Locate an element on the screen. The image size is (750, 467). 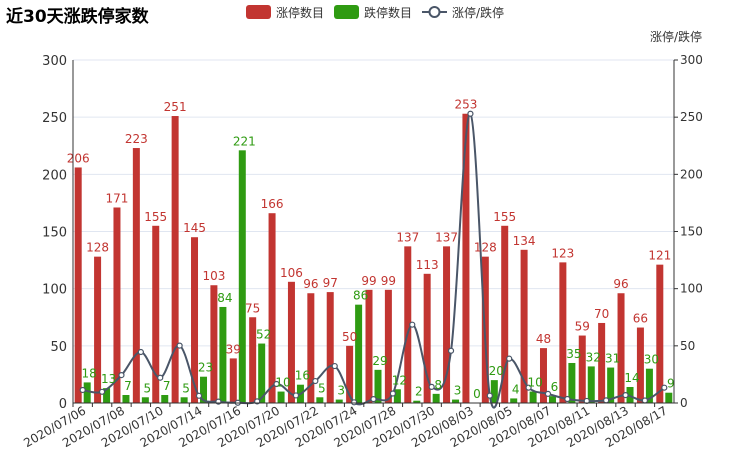
bar-down-label: 4 is located at coordinates (516, 389).